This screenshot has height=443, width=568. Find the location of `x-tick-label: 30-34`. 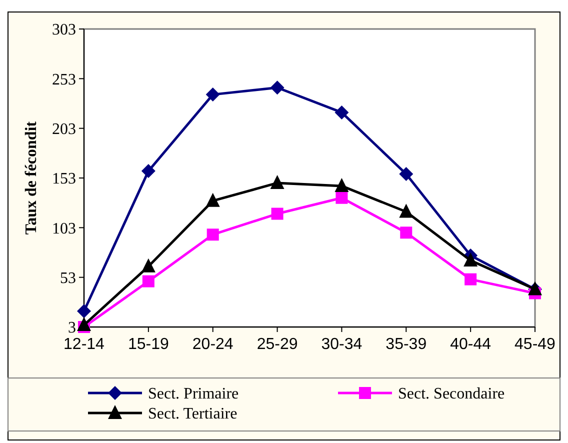

x-tick-label: 30-34 is located at coordinates (341, 344).